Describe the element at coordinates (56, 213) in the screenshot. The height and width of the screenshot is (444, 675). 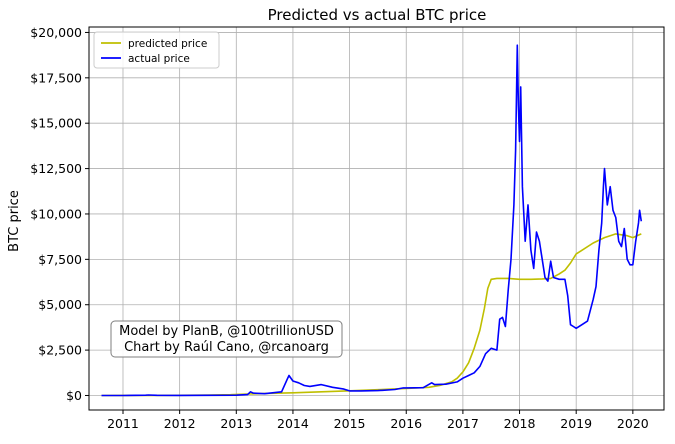
I see `y-tick-label: $10,000` at that location.